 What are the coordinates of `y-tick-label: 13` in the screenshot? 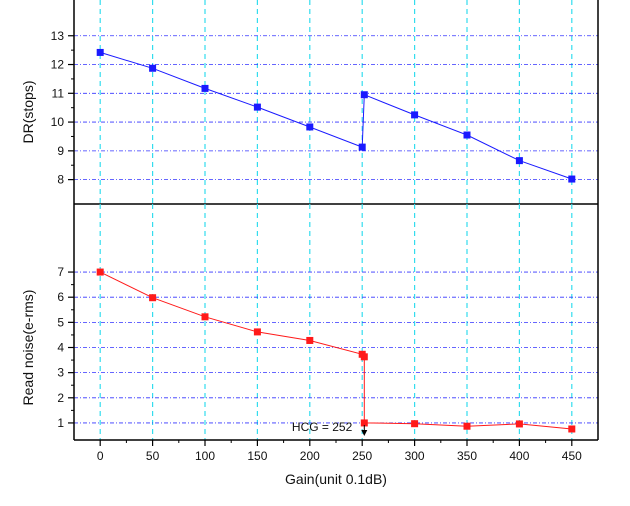 It's located at (58, 36).